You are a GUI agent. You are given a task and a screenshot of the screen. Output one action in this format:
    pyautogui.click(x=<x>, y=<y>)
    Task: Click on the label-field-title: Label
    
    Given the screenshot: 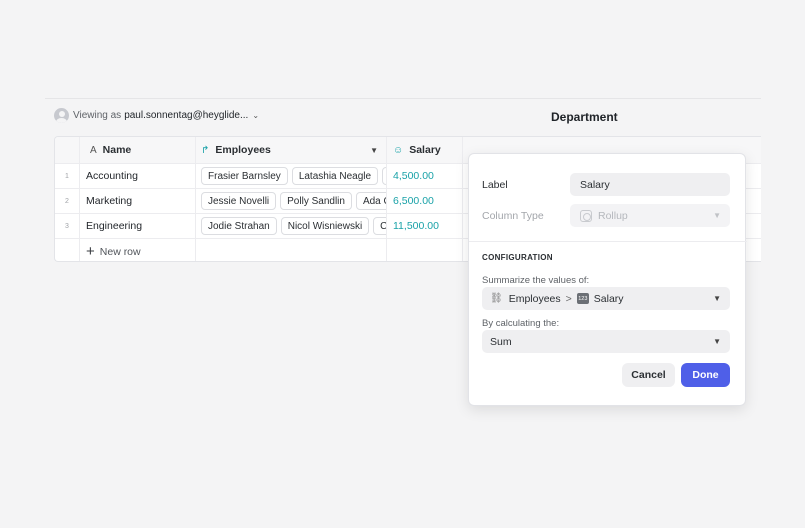 What is the action you would take?
    pyautogui.click(x=495, y=185)
    